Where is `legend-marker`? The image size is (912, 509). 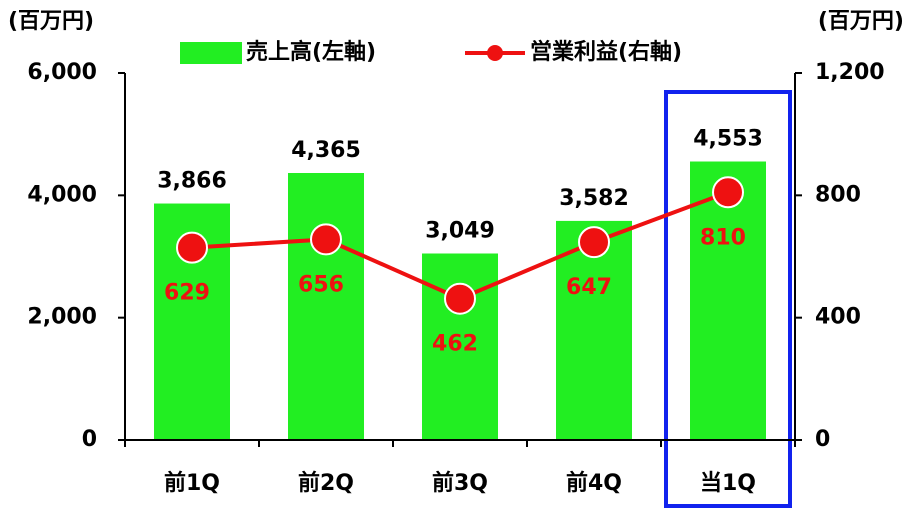
legend-marker is located at coordinates (495, 53).